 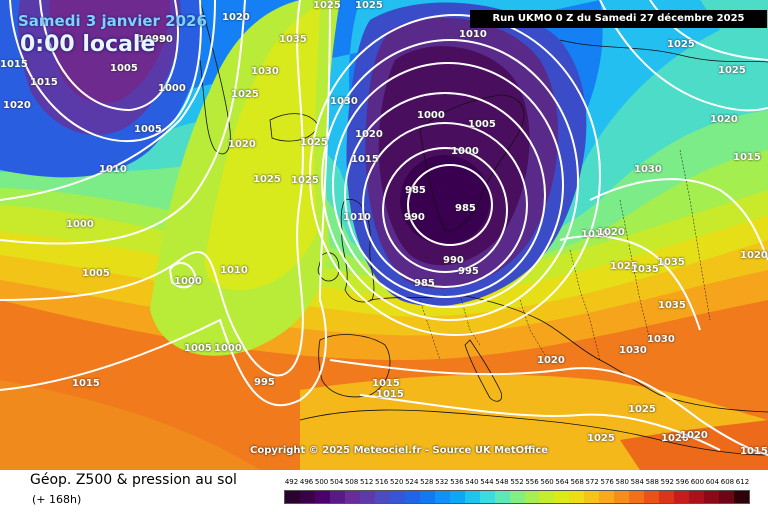 I want to click on sw-warm, so click(x=130, y=425).